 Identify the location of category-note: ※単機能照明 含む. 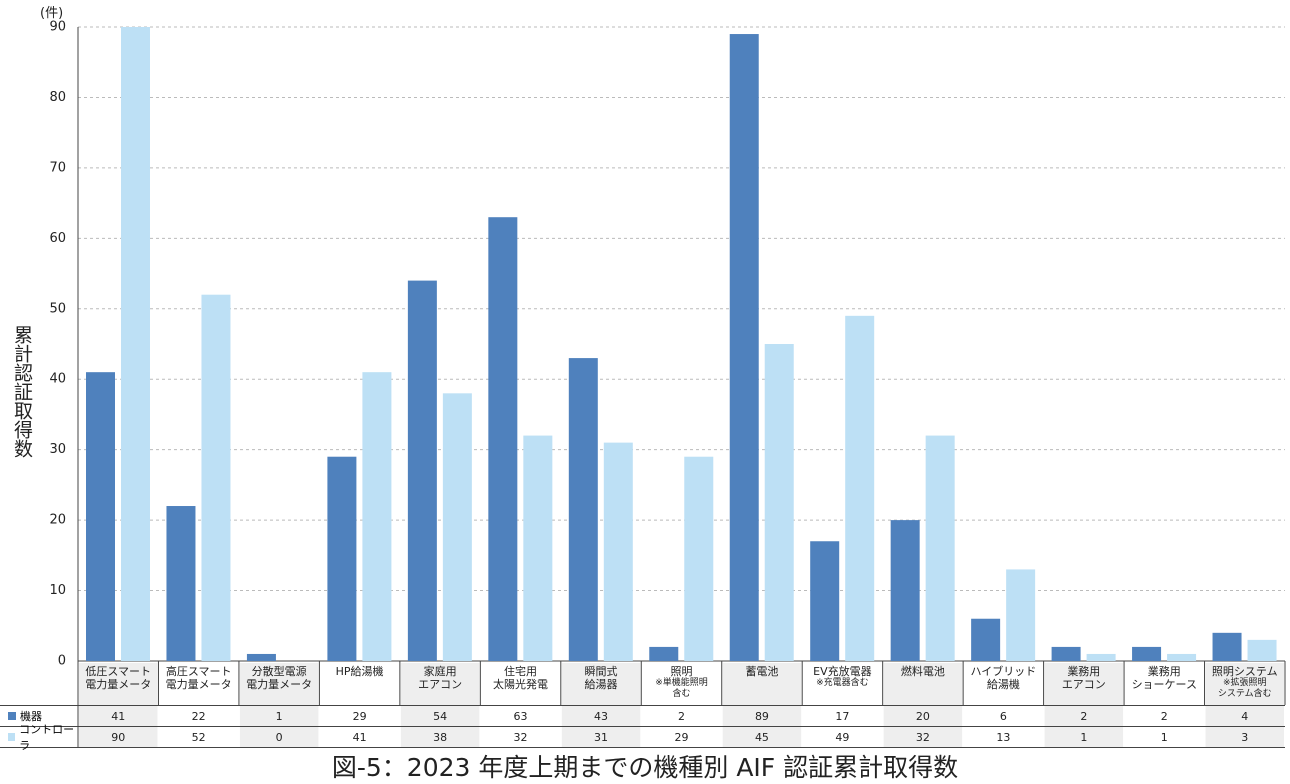
(681, 688).